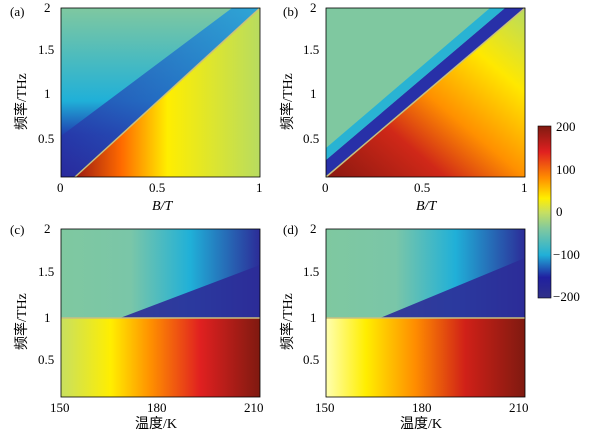 The width and height of the screenshot is (596, 433). What do you see at coordinates (254, 407) in the screenshot?
I see `panel-c-xtick-210: 210` at bounding box center [254, 407].